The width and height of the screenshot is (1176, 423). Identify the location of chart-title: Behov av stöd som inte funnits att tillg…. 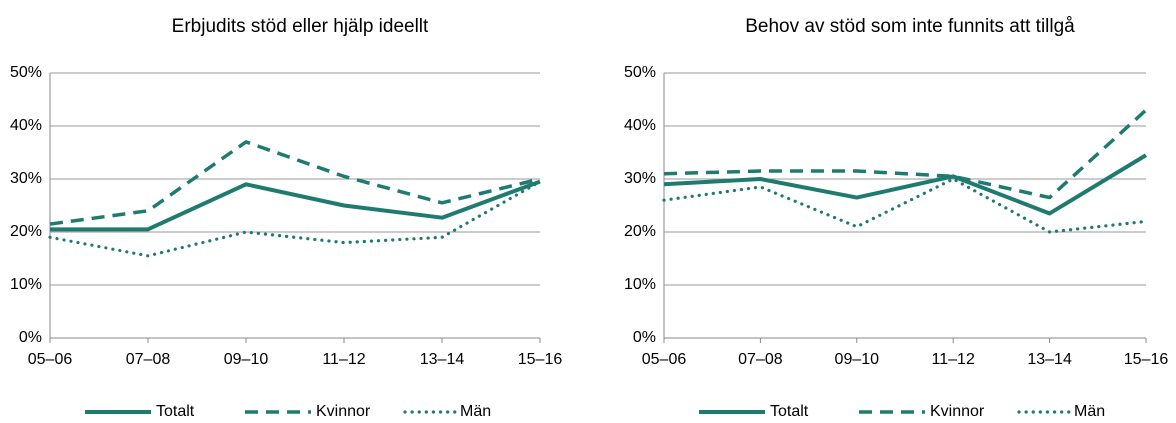
(910, 26).